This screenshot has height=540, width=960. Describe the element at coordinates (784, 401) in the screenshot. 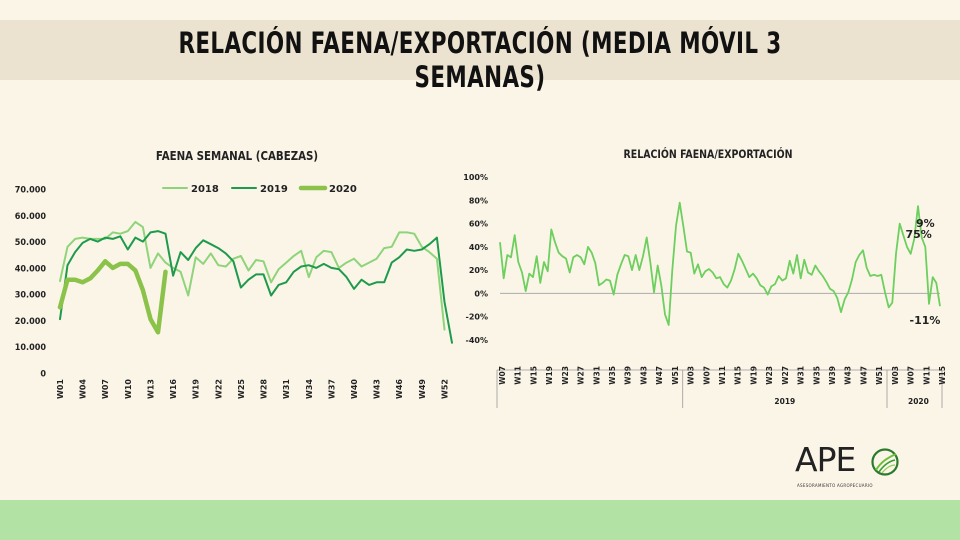

I see `year-group-label: 2019` at that location.